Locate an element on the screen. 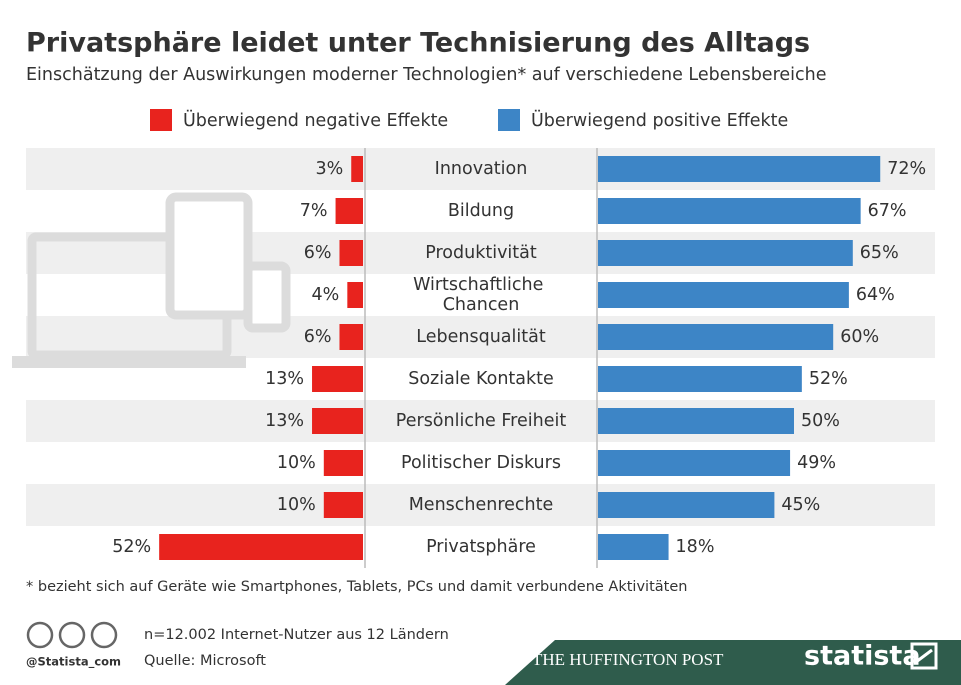  category-label: Innovation is located at coordinates (481, 169).